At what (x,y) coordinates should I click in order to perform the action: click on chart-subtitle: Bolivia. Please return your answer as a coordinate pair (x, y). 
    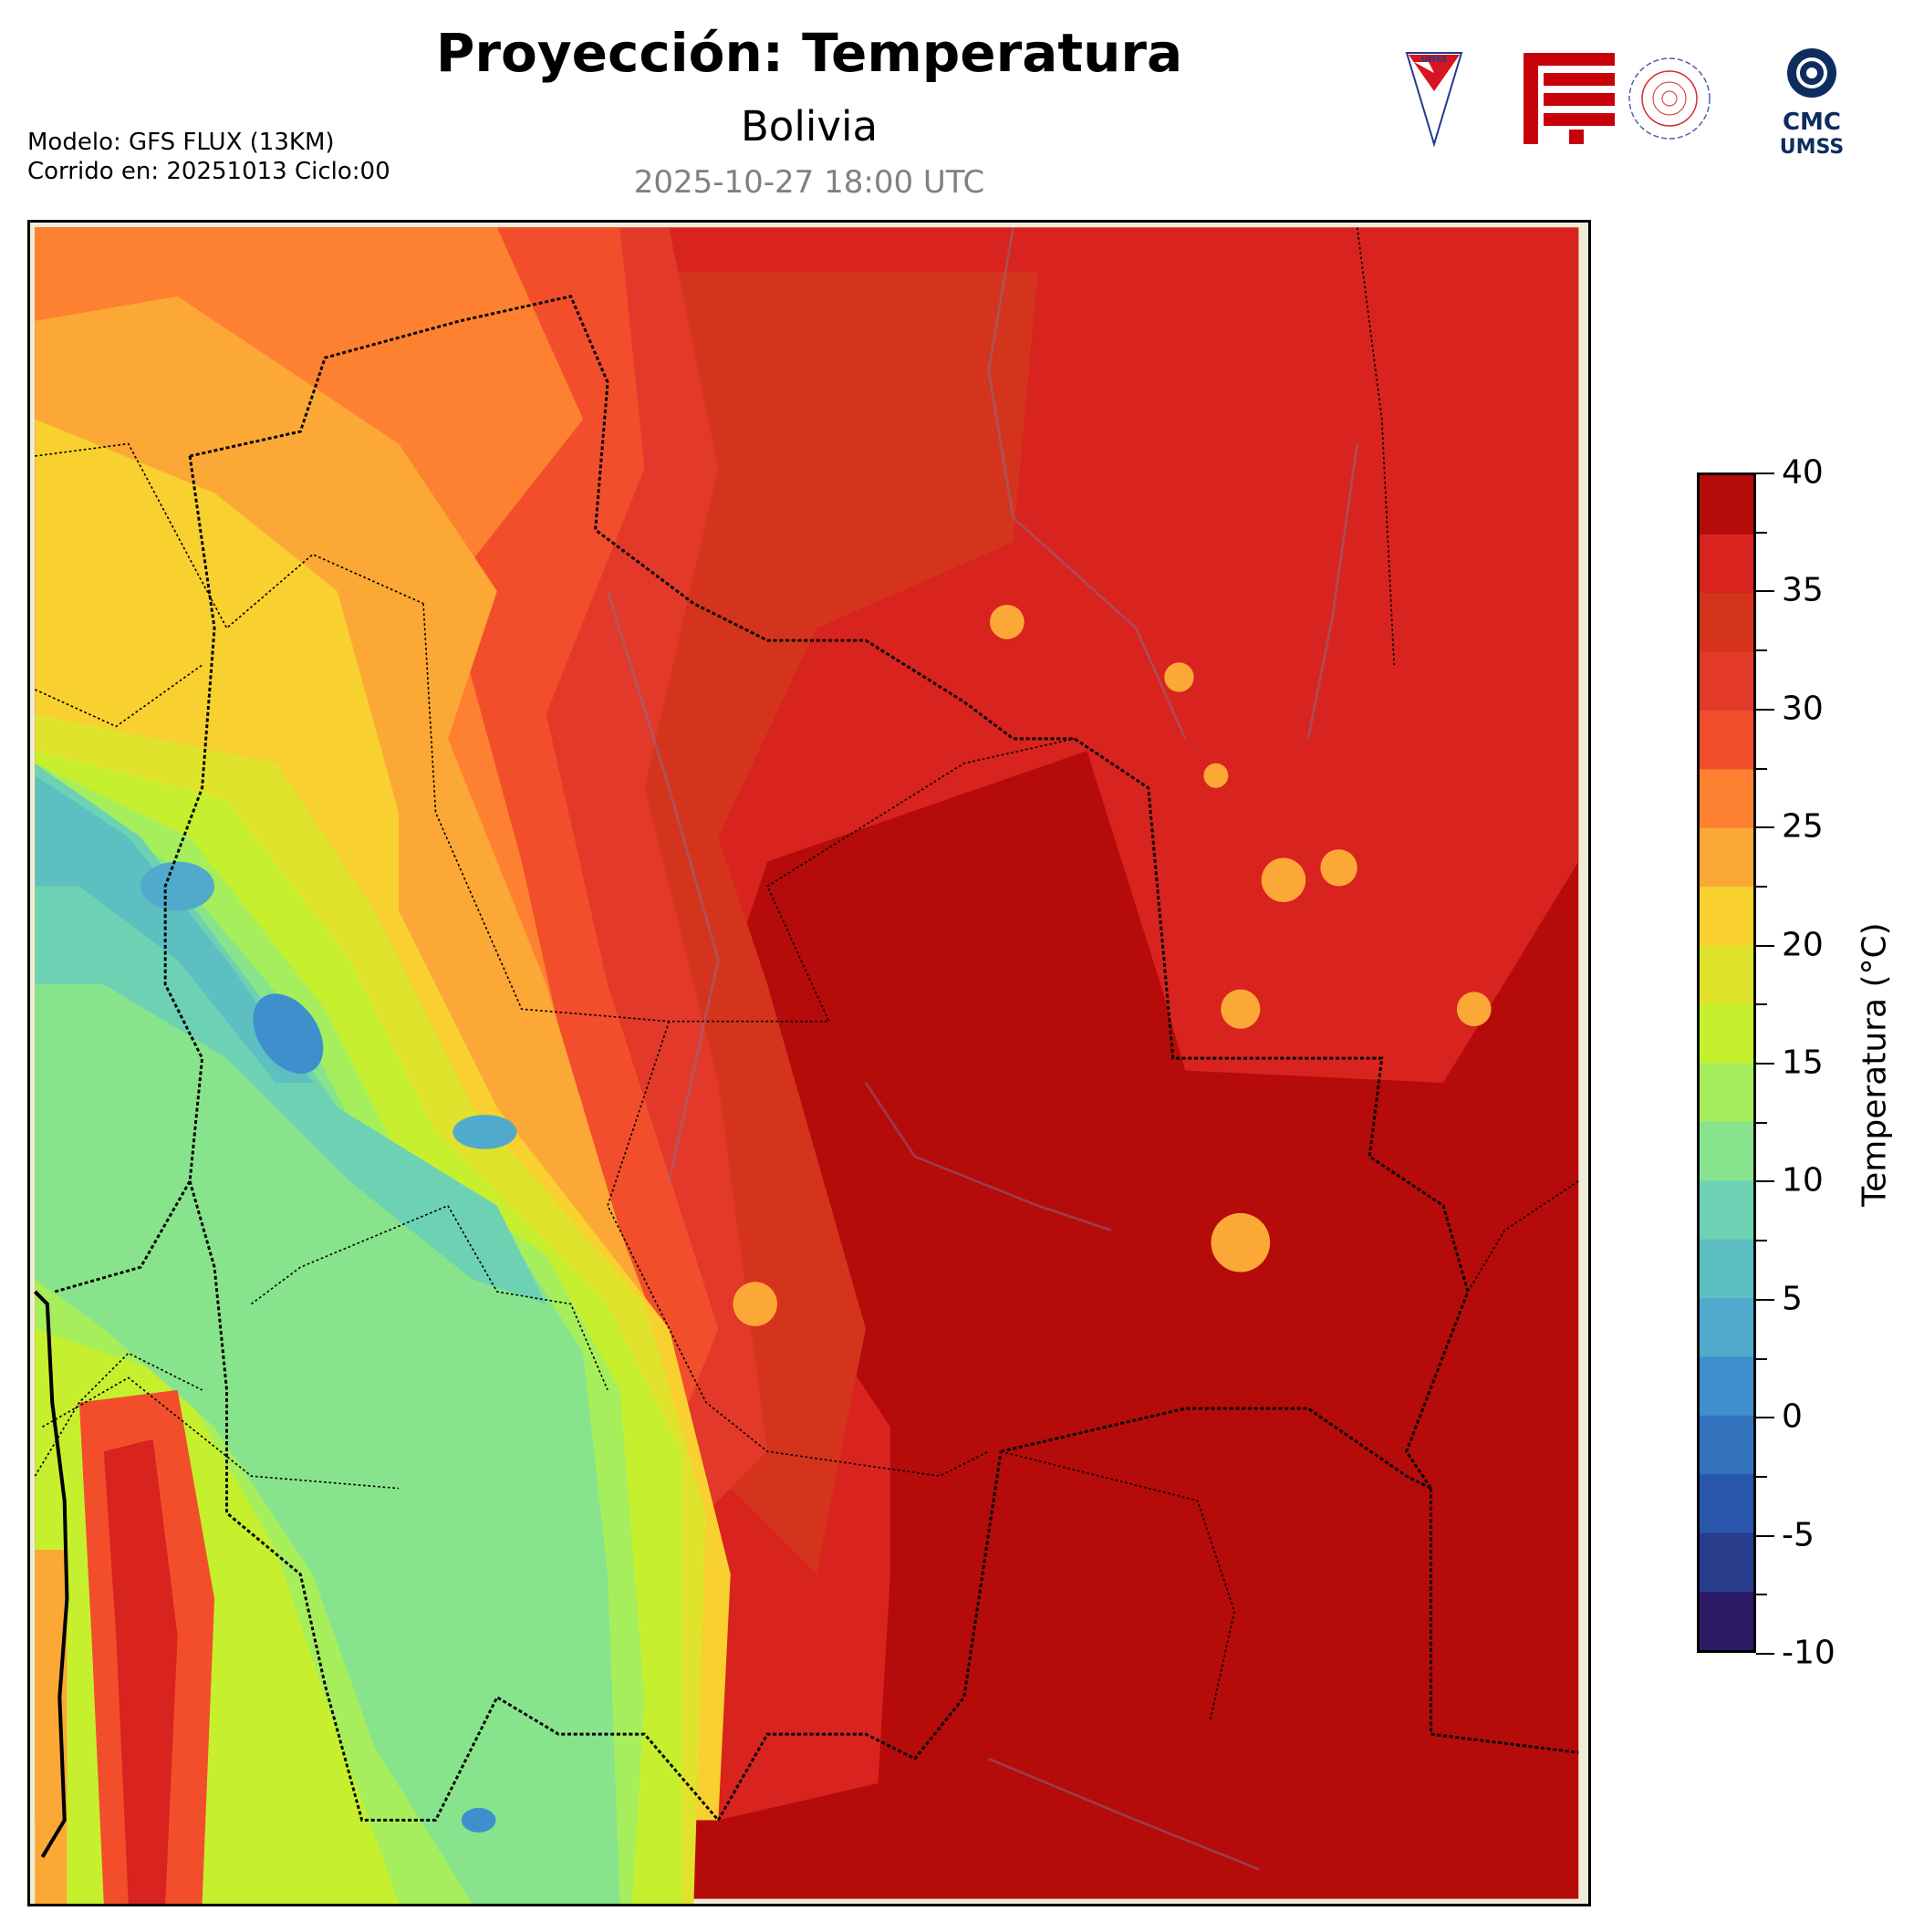
    Looking at the image, I should click on (809, 126).